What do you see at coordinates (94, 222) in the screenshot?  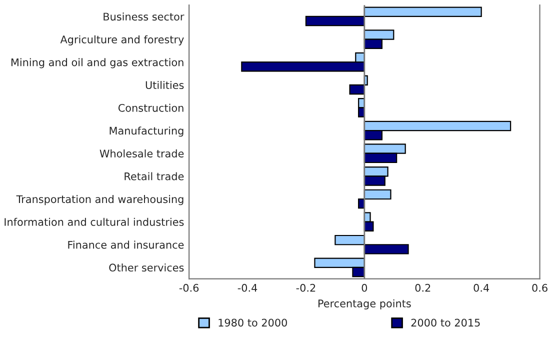 I see `y-tick-label: Information and cultural industries` at bounding box center [94, 222].